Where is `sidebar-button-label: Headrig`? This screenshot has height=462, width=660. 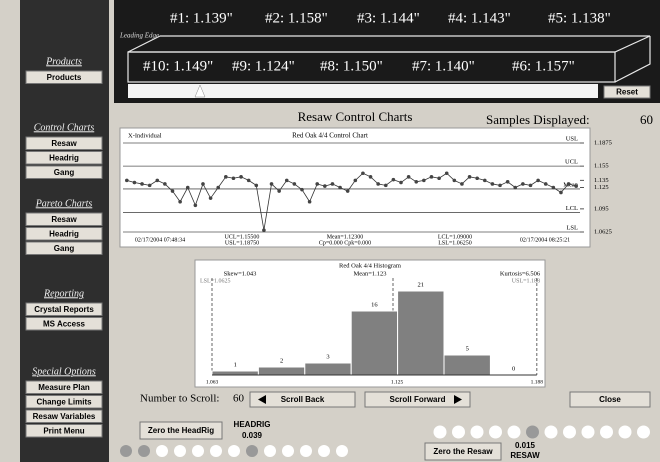 sidebar-button-label: Headrig is located at coordinates (64, 157).